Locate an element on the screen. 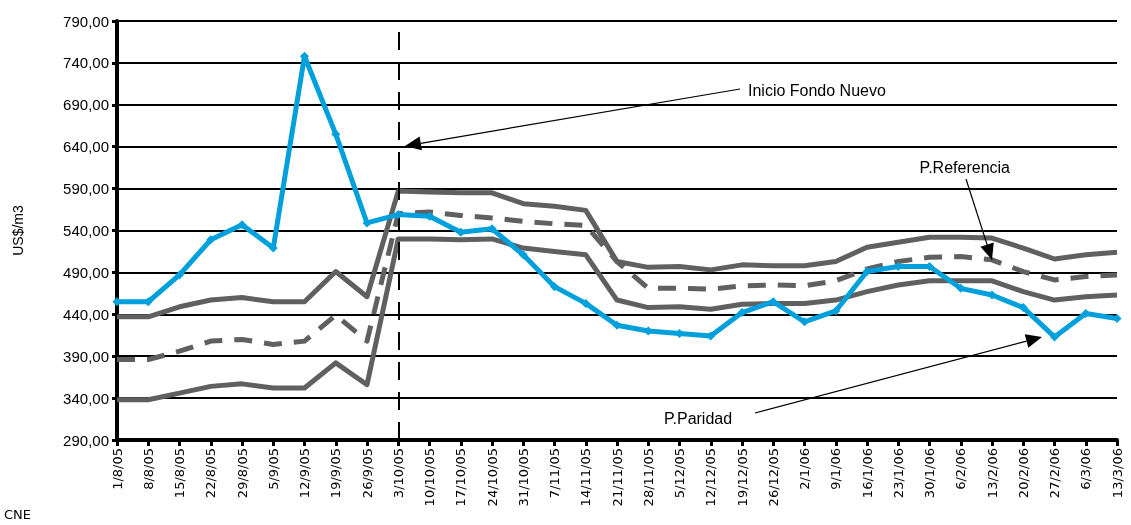  y-tick-label: 540,00 is located at coordinates (86, 230).